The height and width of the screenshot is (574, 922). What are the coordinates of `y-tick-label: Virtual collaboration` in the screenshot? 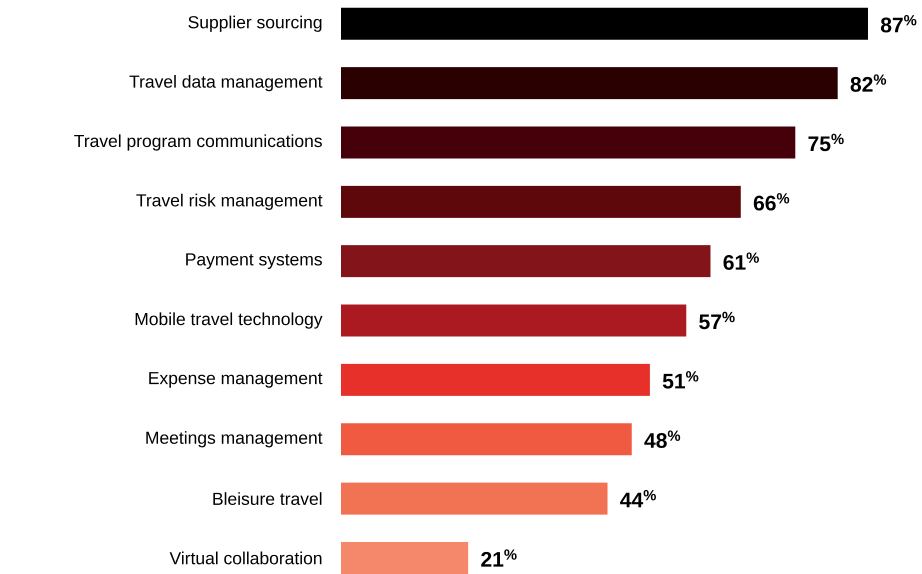 It's located at (246, 558).